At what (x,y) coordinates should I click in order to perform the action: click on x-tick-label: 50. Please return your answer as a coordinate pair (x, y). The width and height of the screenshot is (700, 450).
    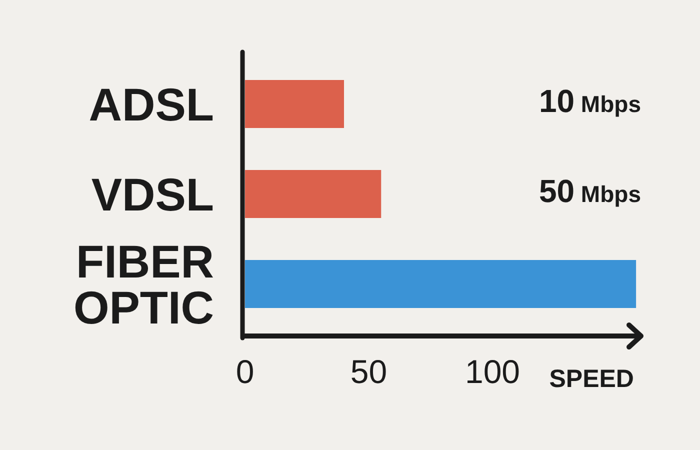
    Looking at the image, I should click on (369, 371).